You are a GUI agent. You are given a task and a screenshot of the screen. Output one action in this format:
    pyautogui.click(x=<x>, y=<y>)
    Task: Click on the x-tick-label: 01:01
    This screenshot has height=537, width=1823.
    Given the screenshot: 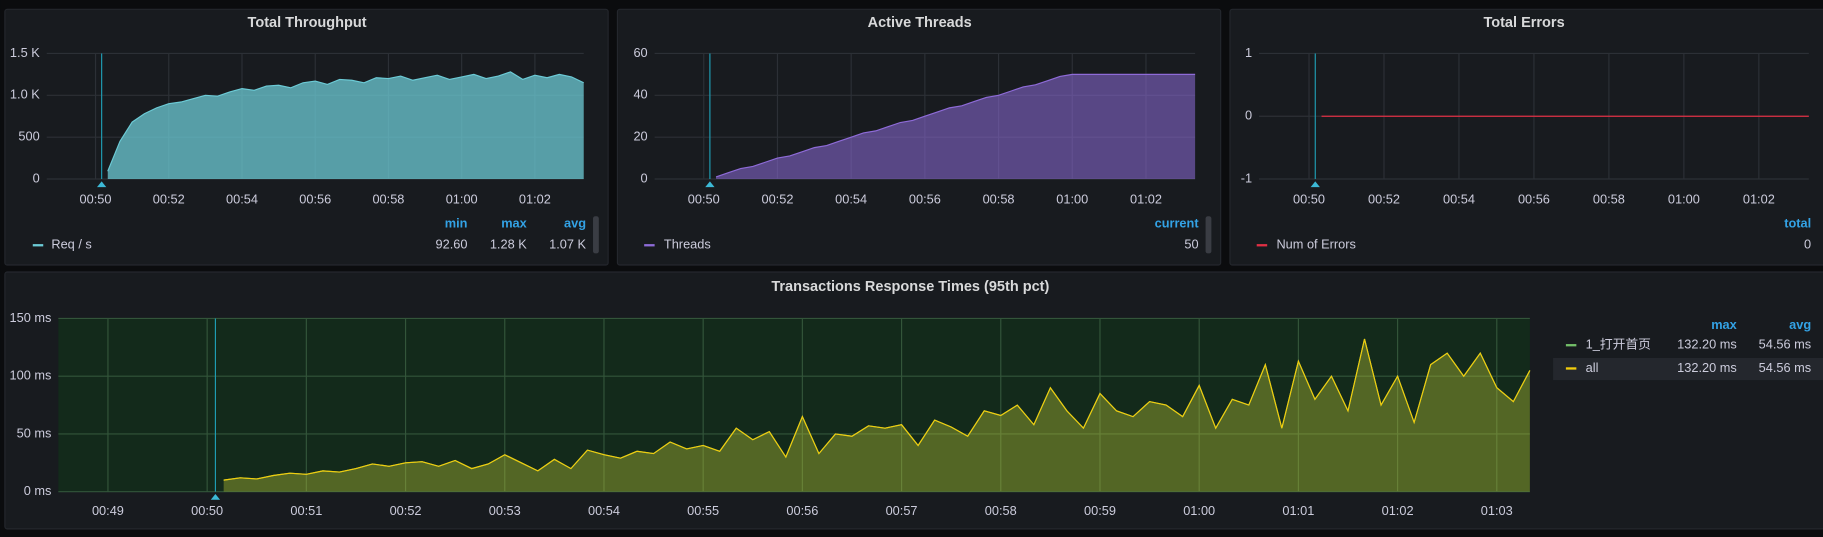 What is the action you would take?
    pyautogui.click(x=1298, y=510)
    